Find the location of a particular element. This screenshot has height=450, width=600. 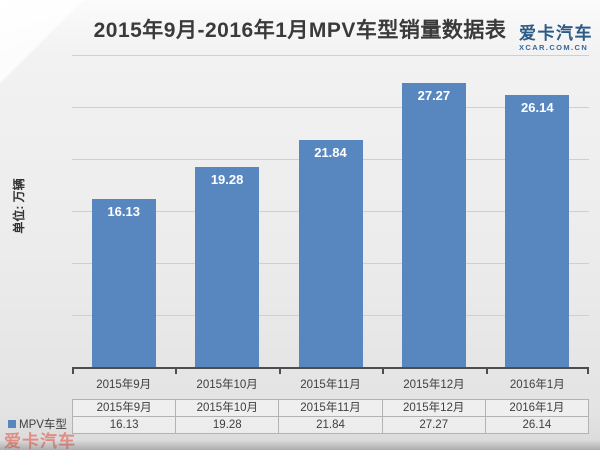

x-axis-label: 2015年9月 is located at coordinates (124, 385).